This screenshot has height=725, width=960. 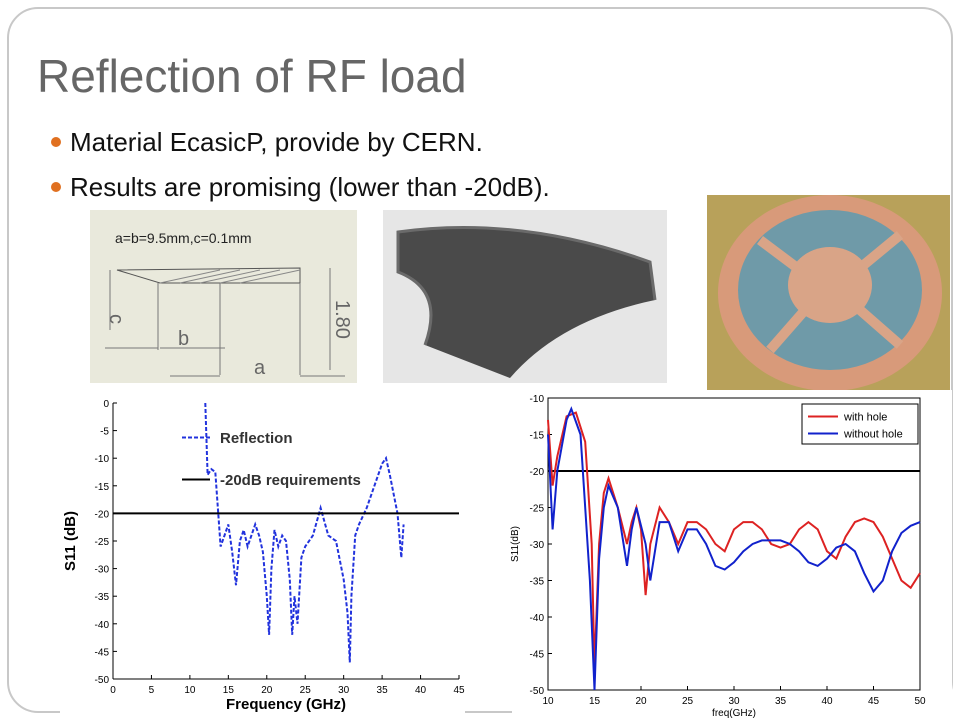 What do you see at coordinates (734, 713) in the screenshot?
I see `x-axis-label: freq(GHz)` at bounding box center [734, 713].